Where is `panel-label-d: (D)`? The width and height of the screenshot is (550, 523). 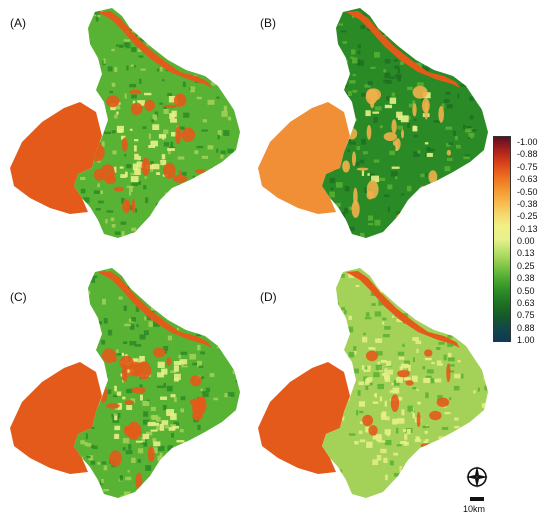
panel-label-d: (D) is located at coordinates (268, 297).